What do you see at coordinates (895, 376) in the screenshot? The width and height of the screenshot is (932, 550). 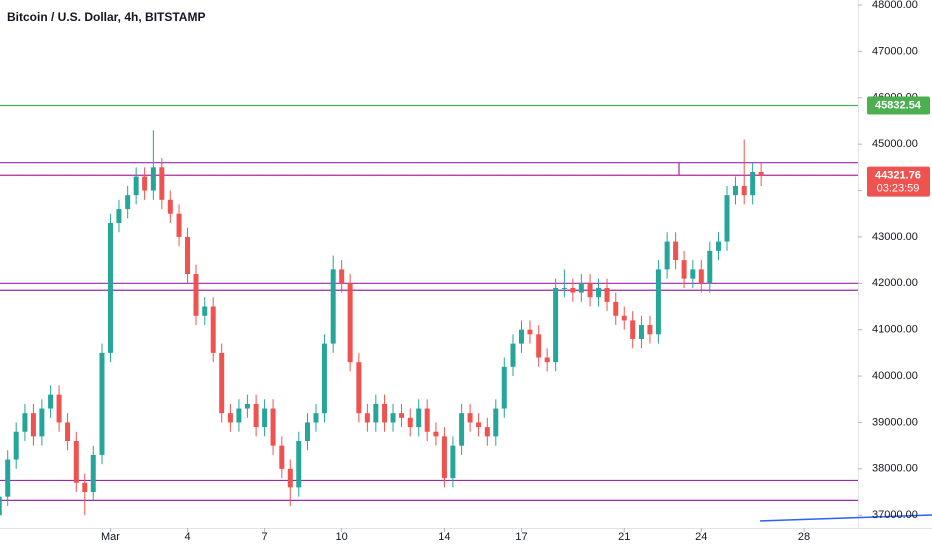 I see `y-tick-label: 40000.00` at bounding box center [895, 376].